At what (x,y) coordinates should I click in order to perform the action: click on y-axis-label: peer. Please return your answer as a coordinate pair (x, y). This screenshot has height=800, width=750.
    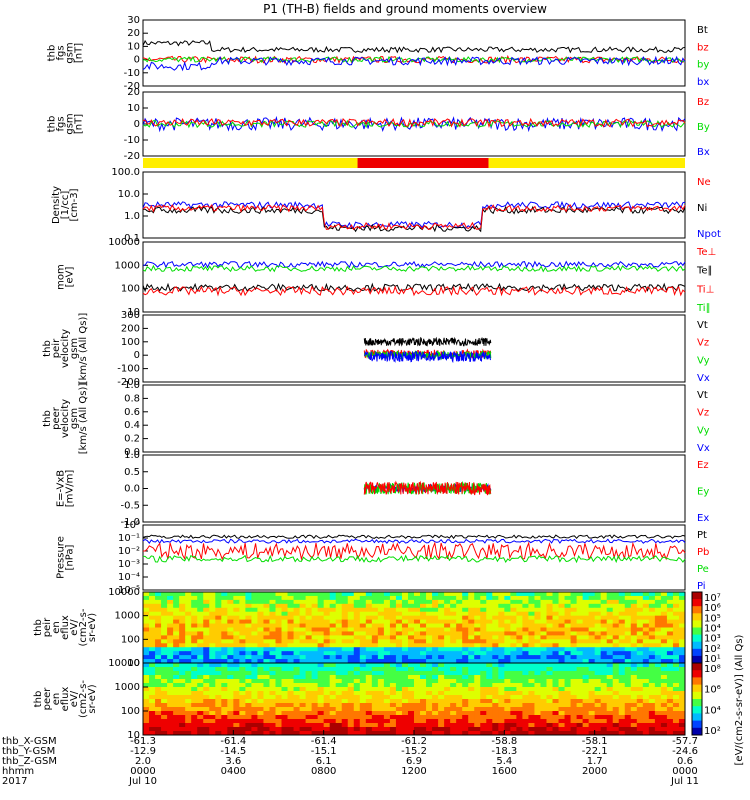
    Looking at the image, I should click on (47, 699).